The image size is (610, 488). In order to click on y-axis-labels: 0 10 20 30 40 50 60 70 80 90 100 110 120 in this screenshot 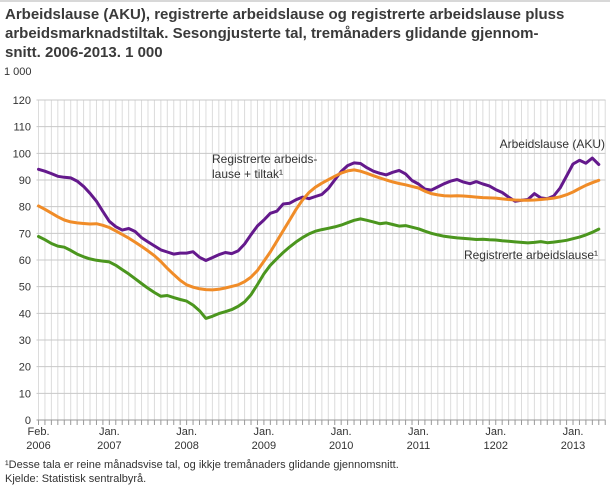, I will do `click(22, 261)`.